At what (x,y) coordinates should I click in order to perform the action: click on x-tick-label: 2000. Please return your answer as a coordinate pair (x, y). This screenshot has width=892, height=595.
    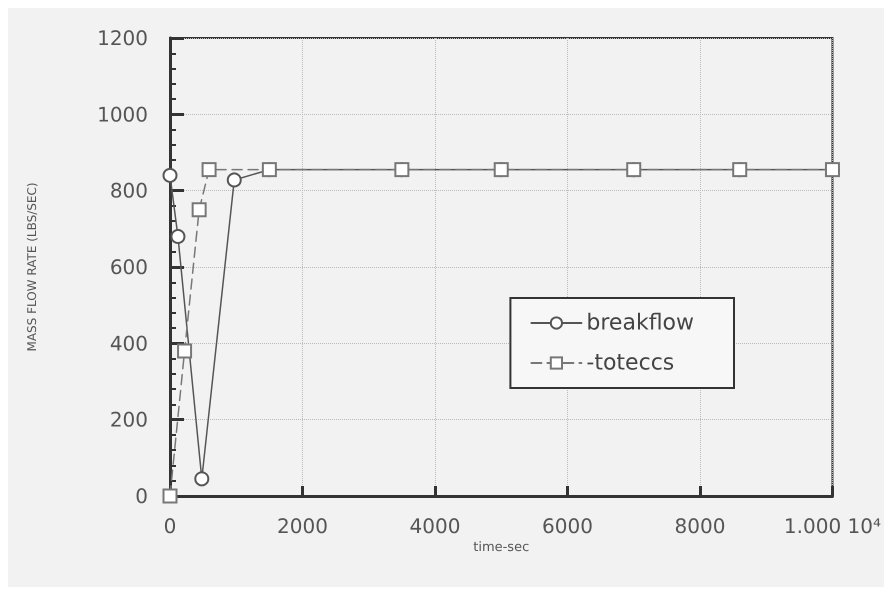
    Looking at the image, I should click on (302, 526).